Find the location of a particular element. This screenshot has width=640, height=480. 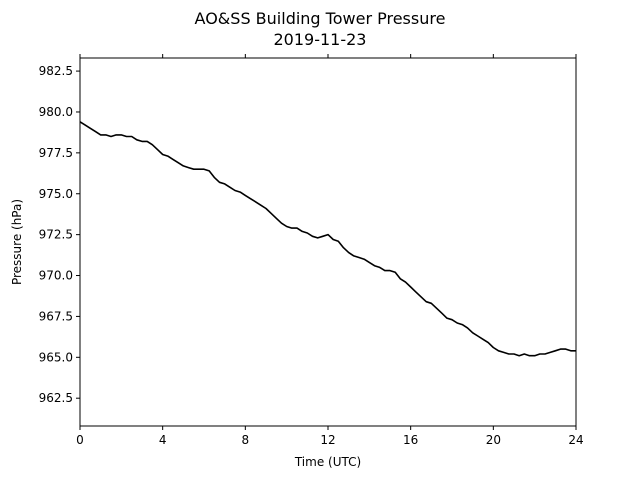

y-tick-label: 965.0 is located at coordinates (56, 357).